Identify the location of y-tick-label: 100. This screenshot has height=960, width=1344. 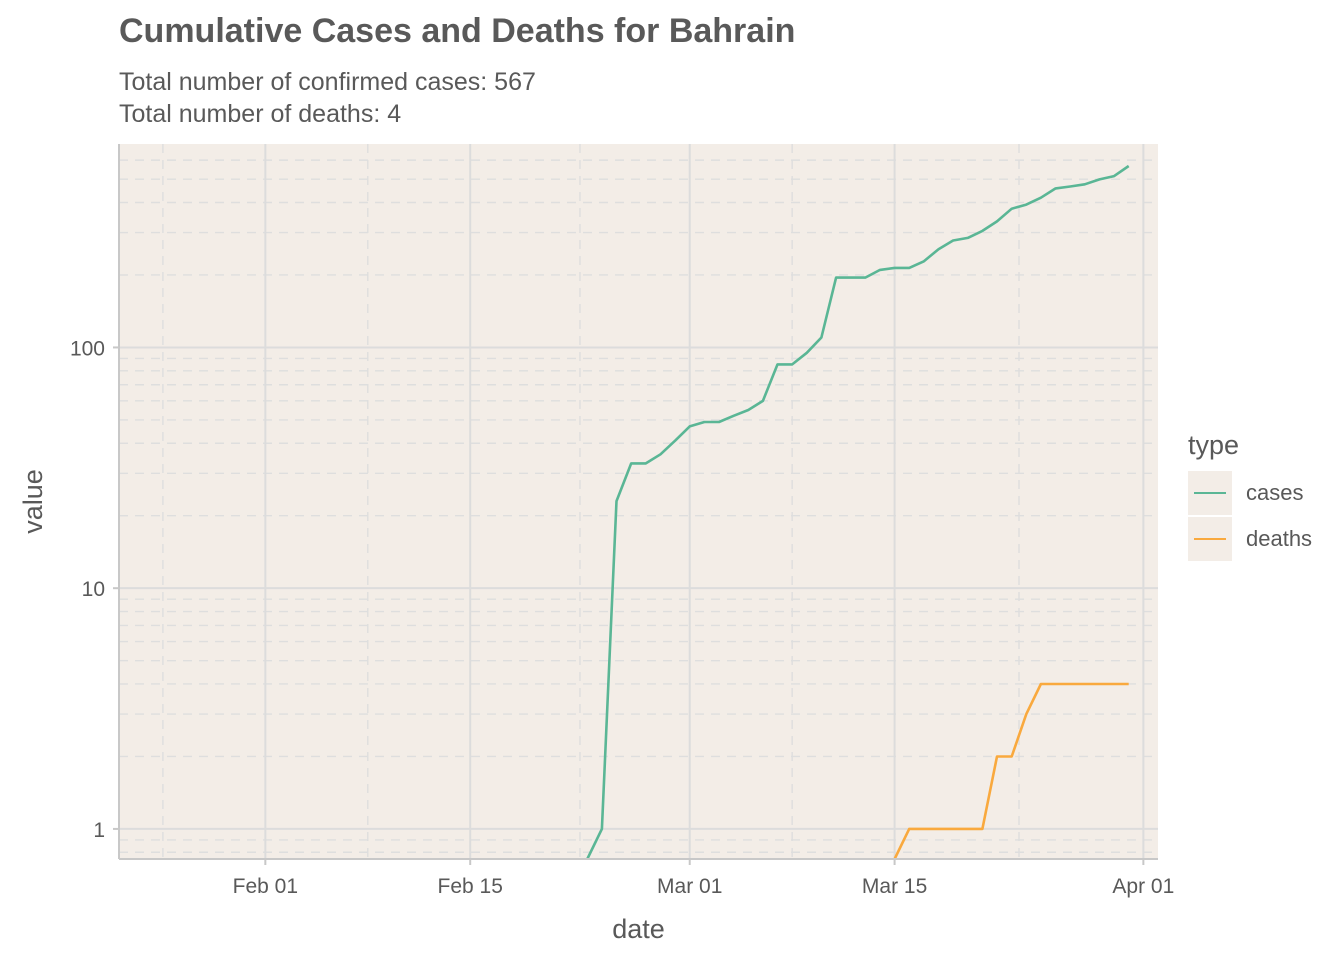
(87, 348).